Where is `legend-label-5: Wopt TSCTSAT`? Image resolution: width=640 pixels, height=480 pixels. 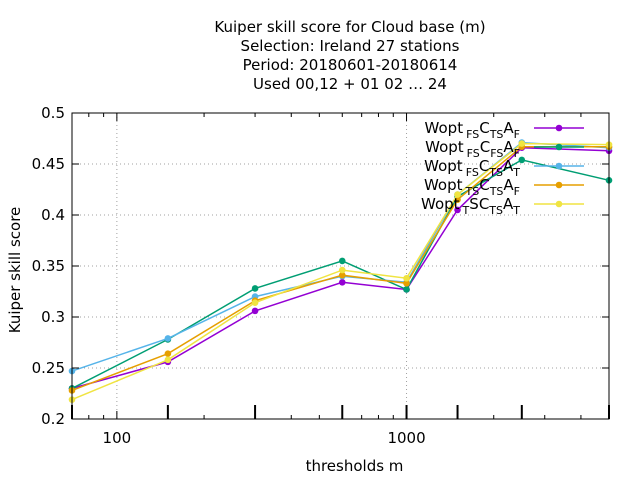 legend-label-5: Wopt TSCTSAT is located at coordinates (470, 206).